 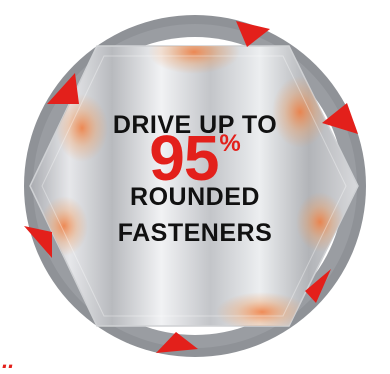 I want to click on footer-mark: .., so click(x=8, y=360).